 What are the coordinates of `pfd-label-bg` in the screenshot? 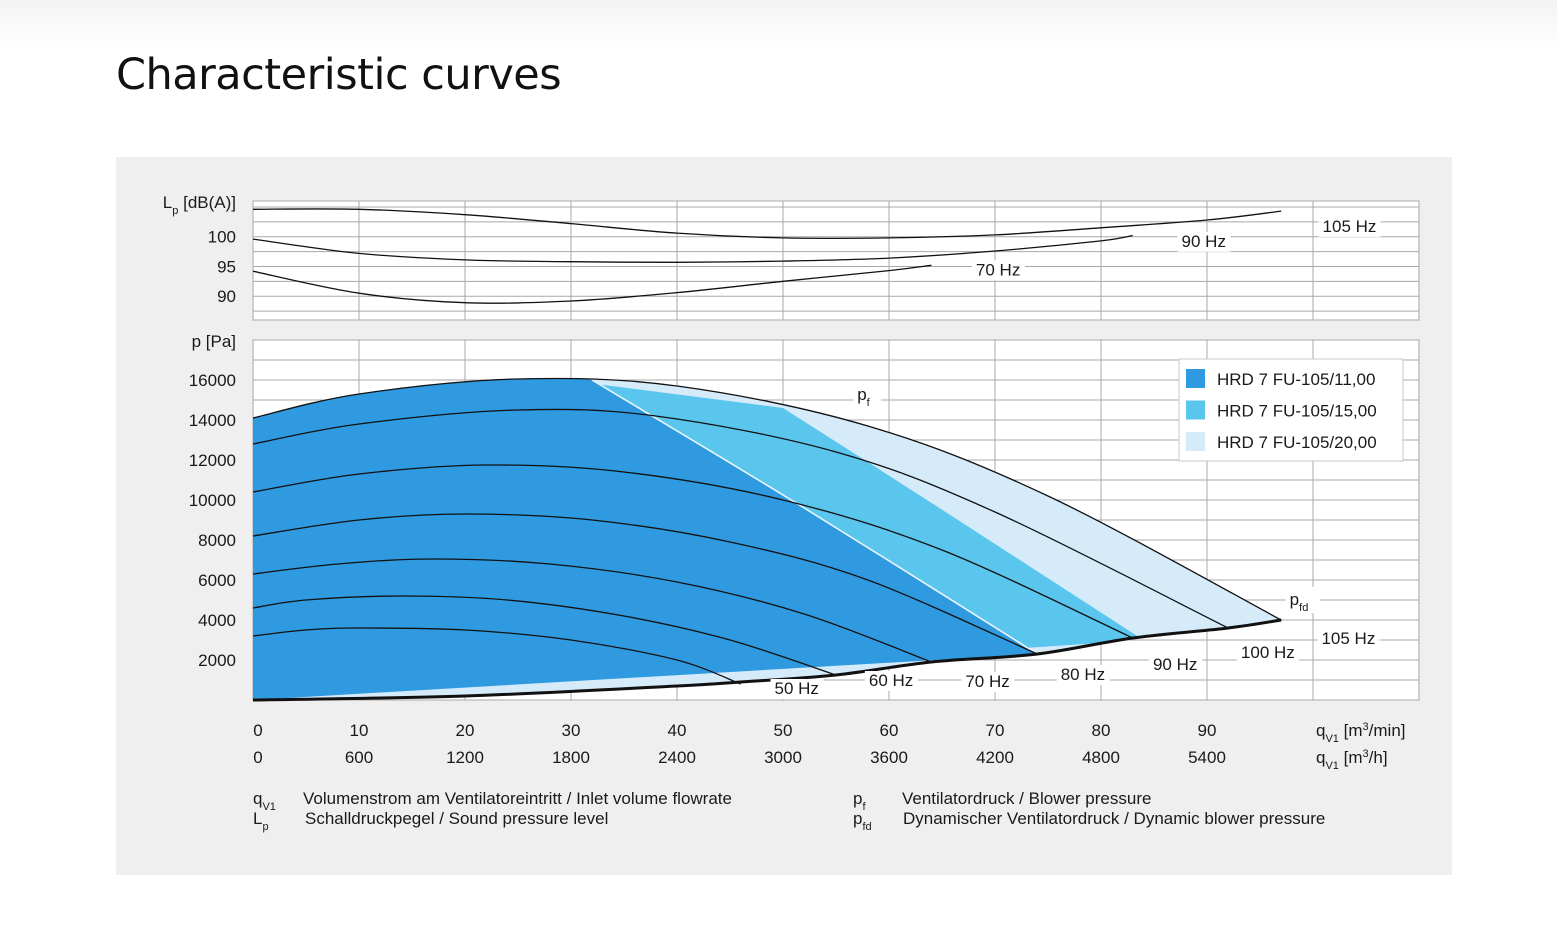 It's located at (1302, 600).